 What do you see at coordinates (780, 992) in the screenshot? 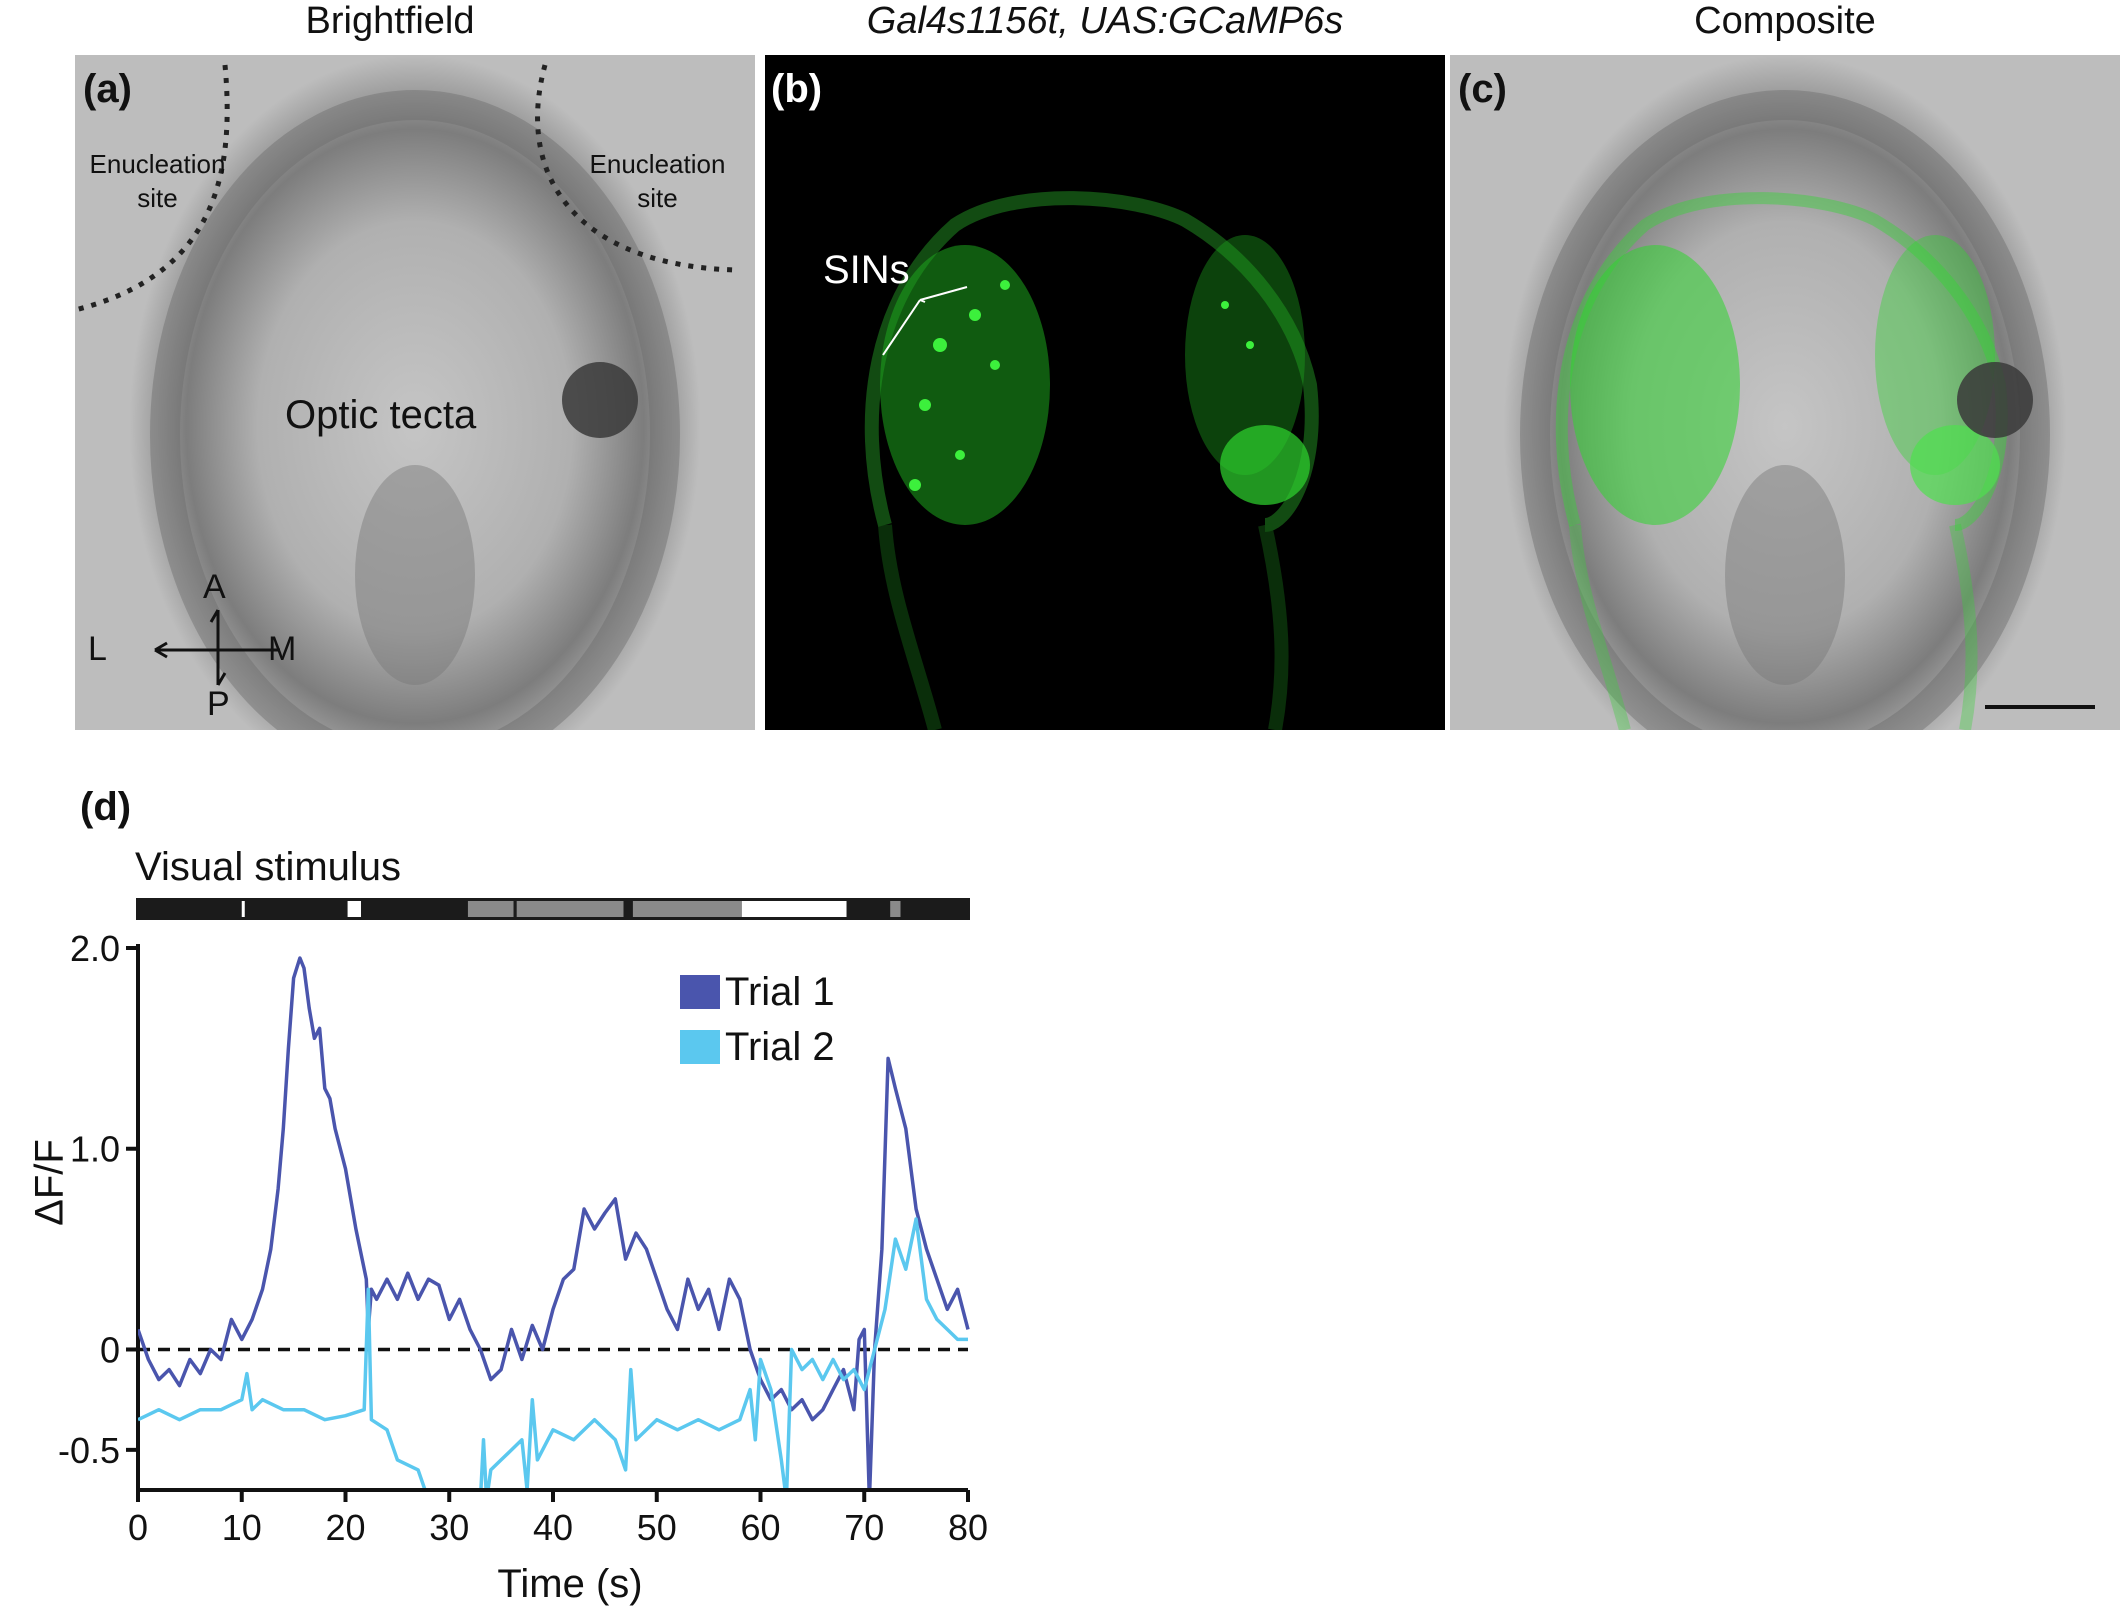
I see `legend-label-trial-1: Trial 1` at bounding box center [780, 992].